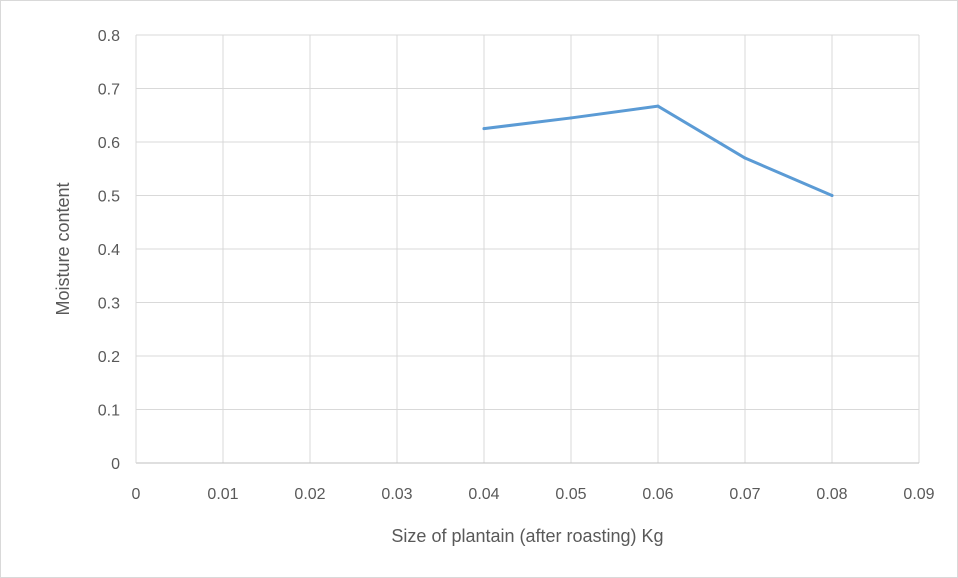  What do you see at coordinates (527, 536) in the screenshot?
I see `x-axis-title: Size of plantain (after roasting) Kg` at bounding box center [527, 536].